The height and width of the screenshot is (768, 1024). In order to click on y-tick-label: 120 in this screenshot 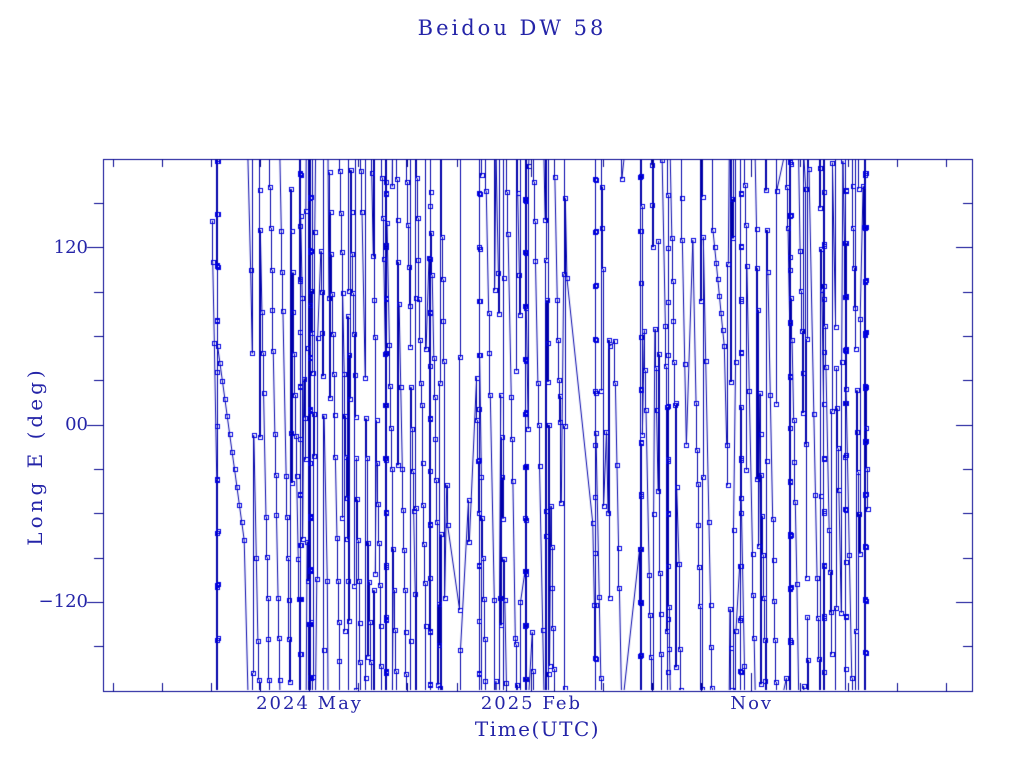, I will do `click(70, 247)`.